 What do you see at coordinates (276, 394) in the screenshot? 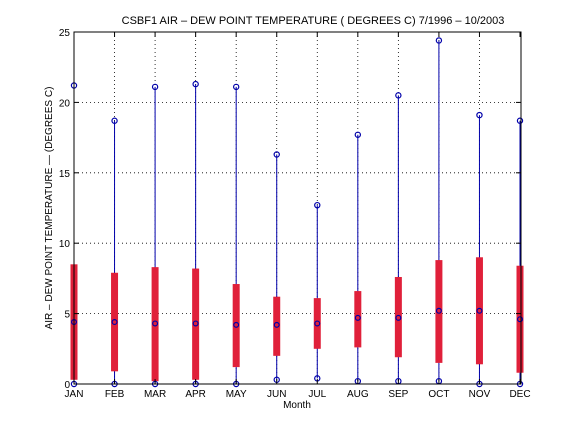
I see `x-tick-label: JUN` at bounding box center [276, 394].